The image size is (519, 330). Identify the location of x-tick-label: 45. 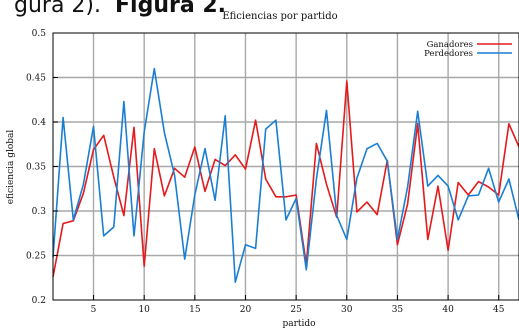
(499, 310).